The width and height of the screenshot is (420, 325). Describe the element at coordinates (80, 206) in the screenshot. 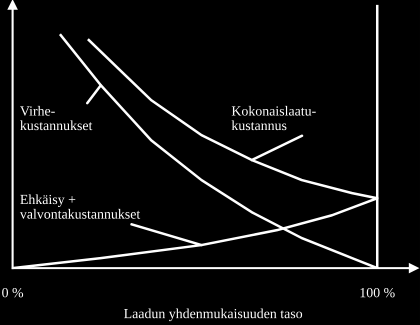

I see `text: Ehkäisy + valvontakustannukset` at that location.